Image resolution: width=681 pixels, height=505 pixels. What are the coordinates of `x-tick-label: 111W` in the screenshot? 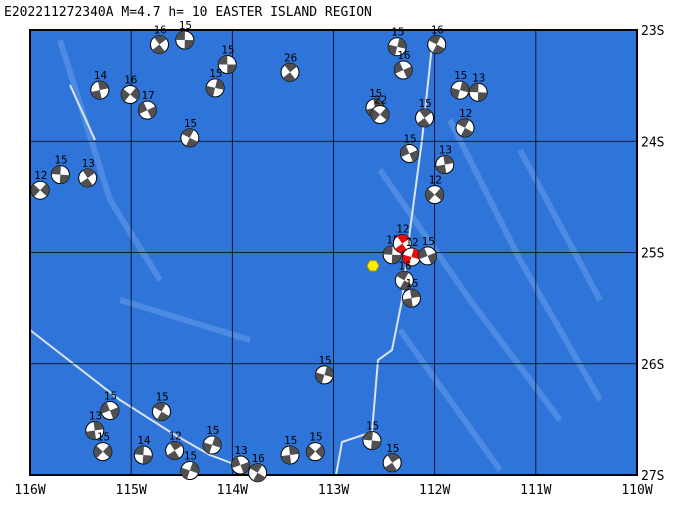 It's located at (535, 490).